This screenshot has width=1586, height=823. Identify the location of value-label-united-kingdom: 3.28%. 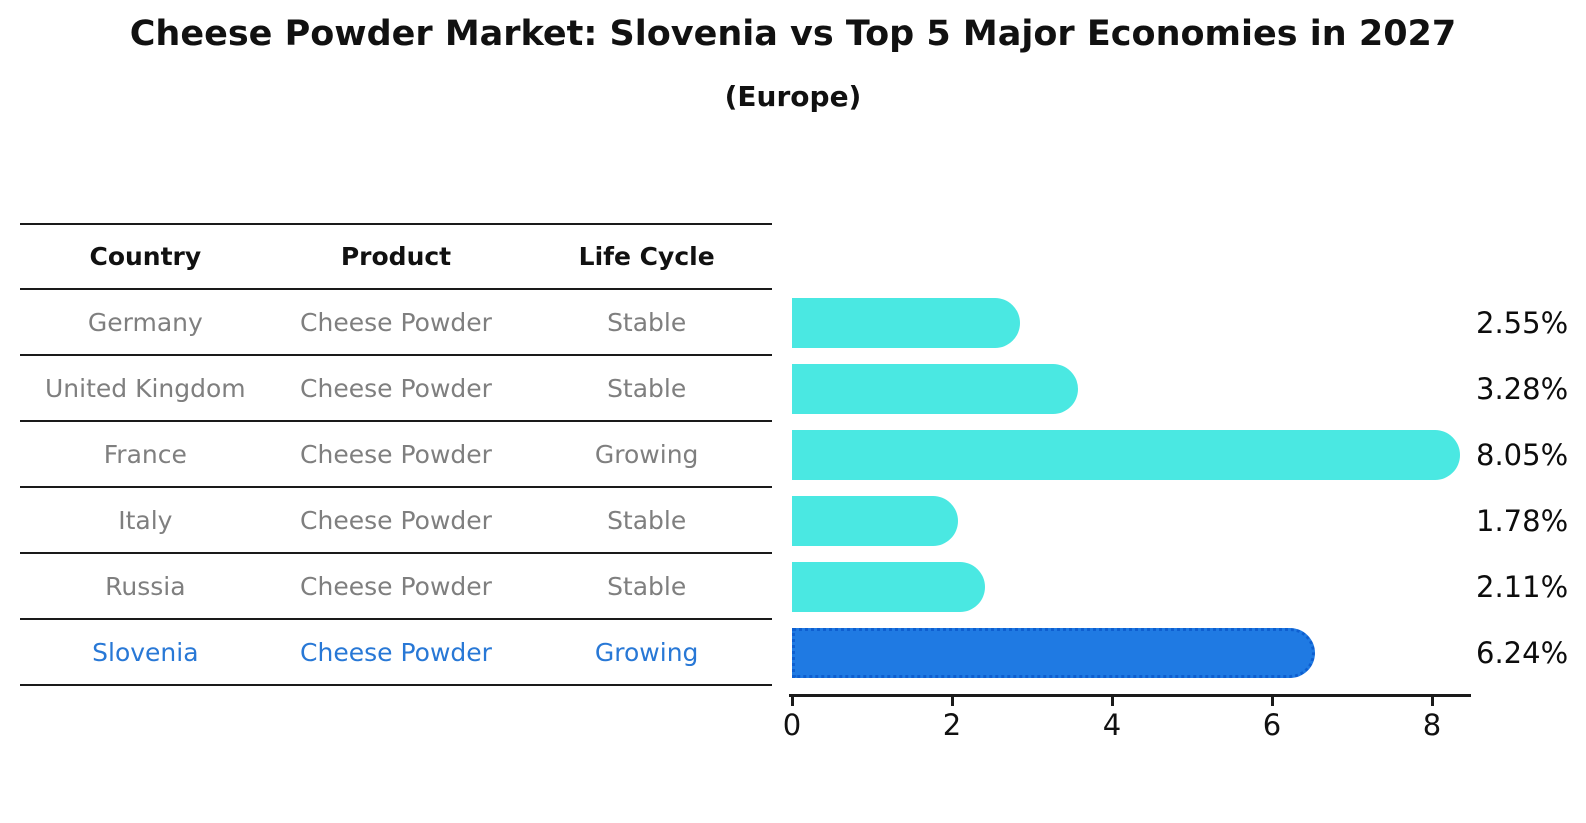
(1522, 389).